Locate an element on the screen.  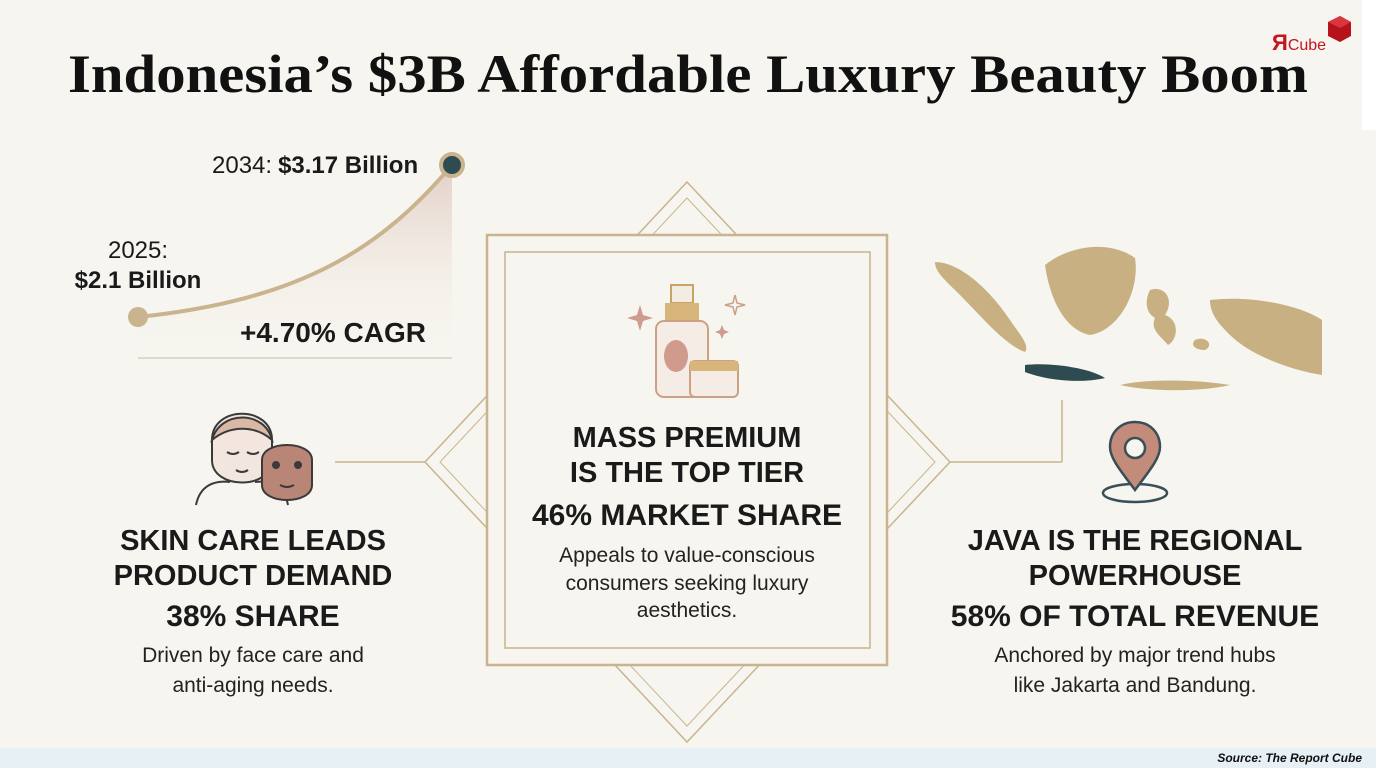
source: Source: The Report Cube is located at coordinates (1289, 758).